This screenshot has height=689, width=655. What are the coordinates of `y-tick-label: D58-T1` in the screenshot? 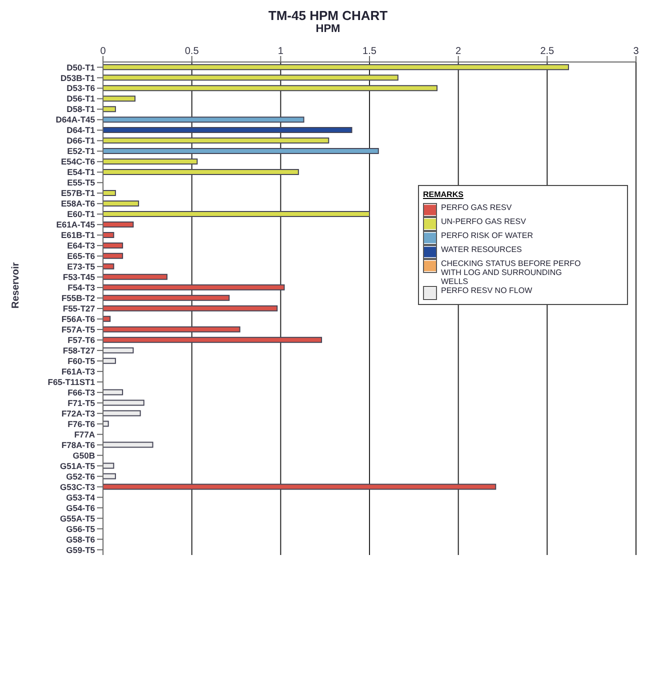 It's located at (81, 109).